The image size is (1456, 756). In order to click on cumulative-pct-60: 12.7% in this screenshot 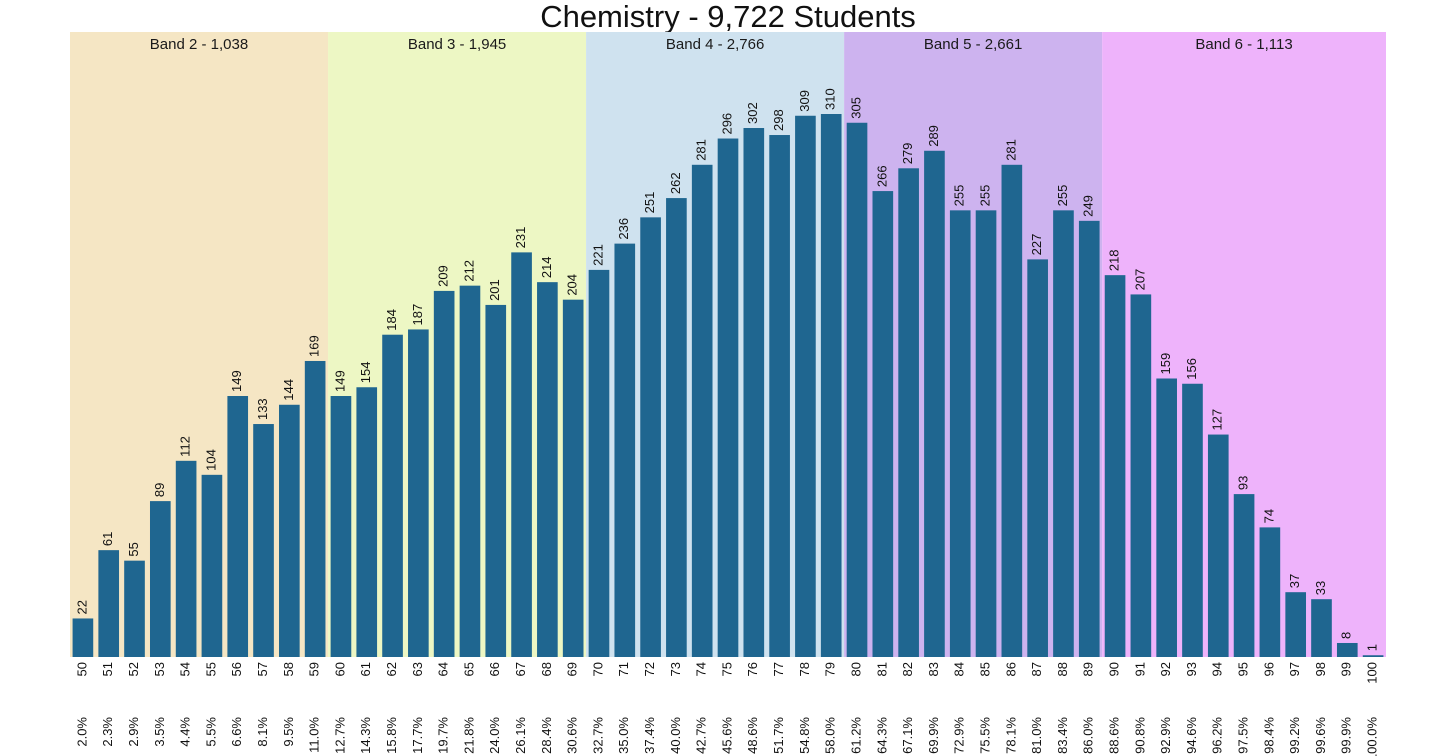, I will do `click(339, 735)`.